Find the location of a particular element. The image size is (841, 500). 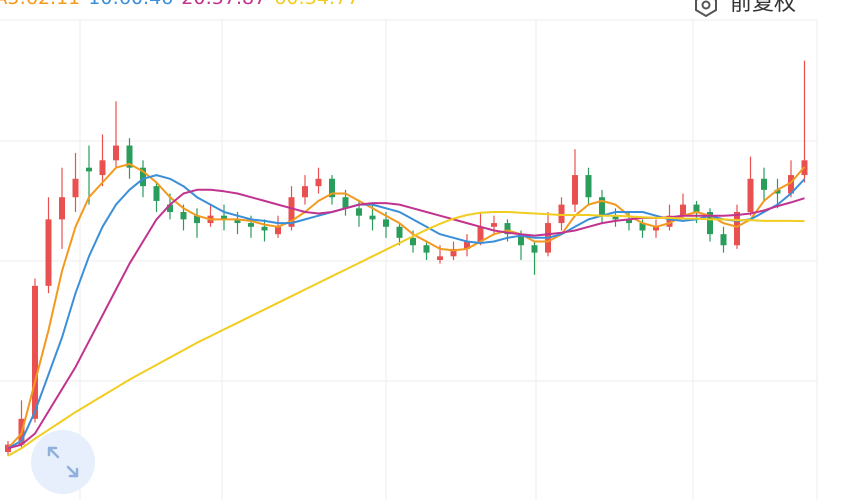

legend-entry: 60:54.77 is located at coordinates (316, 4).